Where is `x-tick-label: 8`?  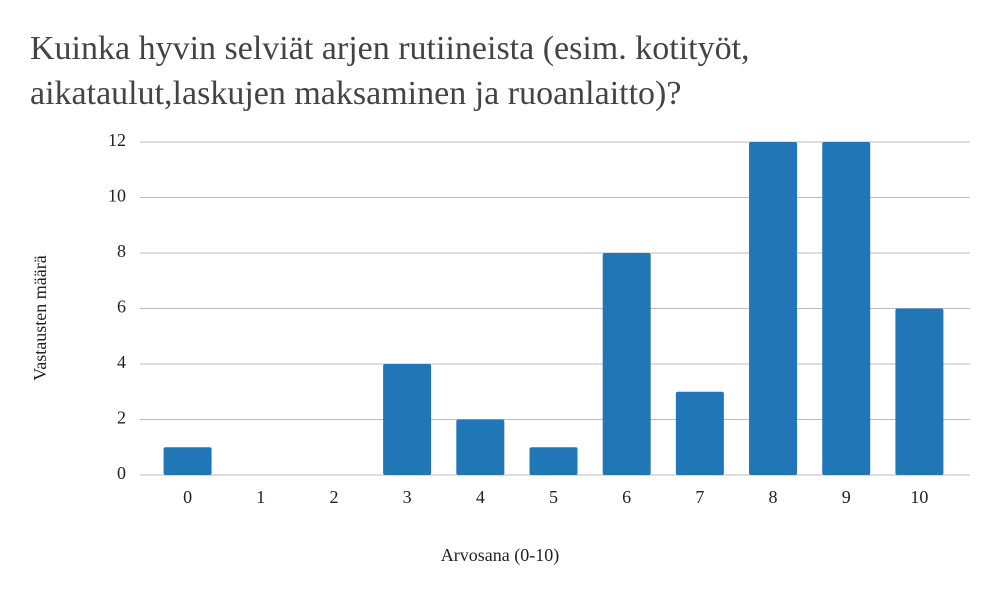 x-tick-label: 8 is located at coordinates (773, 497).